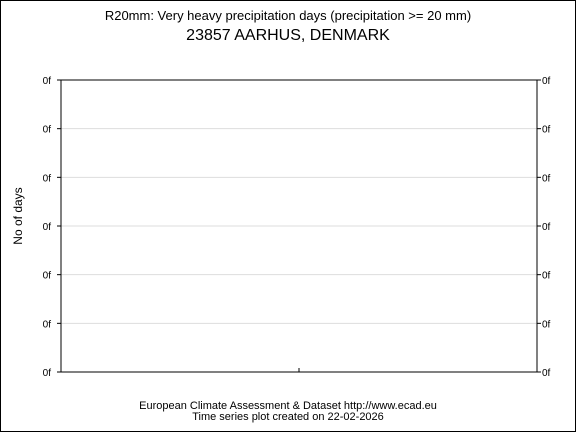 The image size is (576, 432). Describe the element at coordinates (288, 35) in the screenshot. I see `chart-subtitle: 23857 AARHUS, DENMARK` at that location.